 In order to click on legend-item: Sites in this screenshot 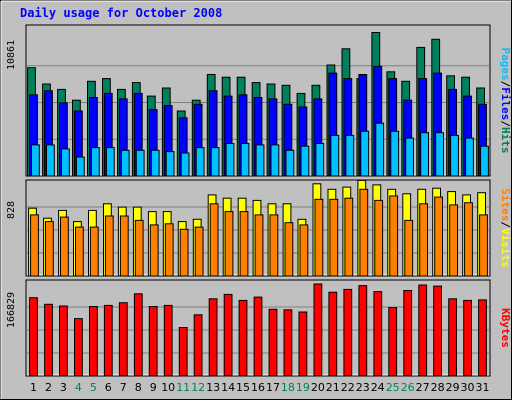, I will do `click(505, 204)`.